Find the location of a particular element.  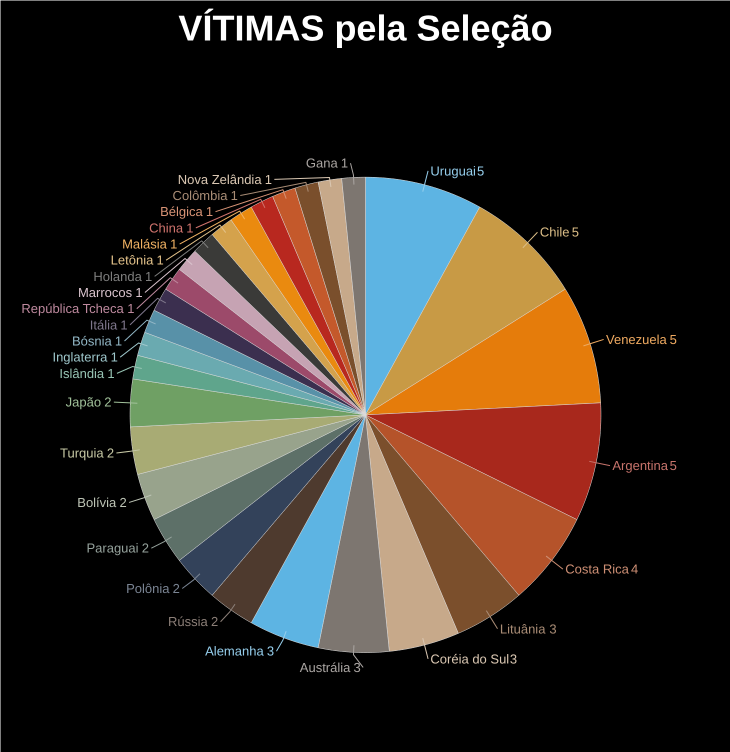

slice-label: Itália is located at coordinates (104, 324).